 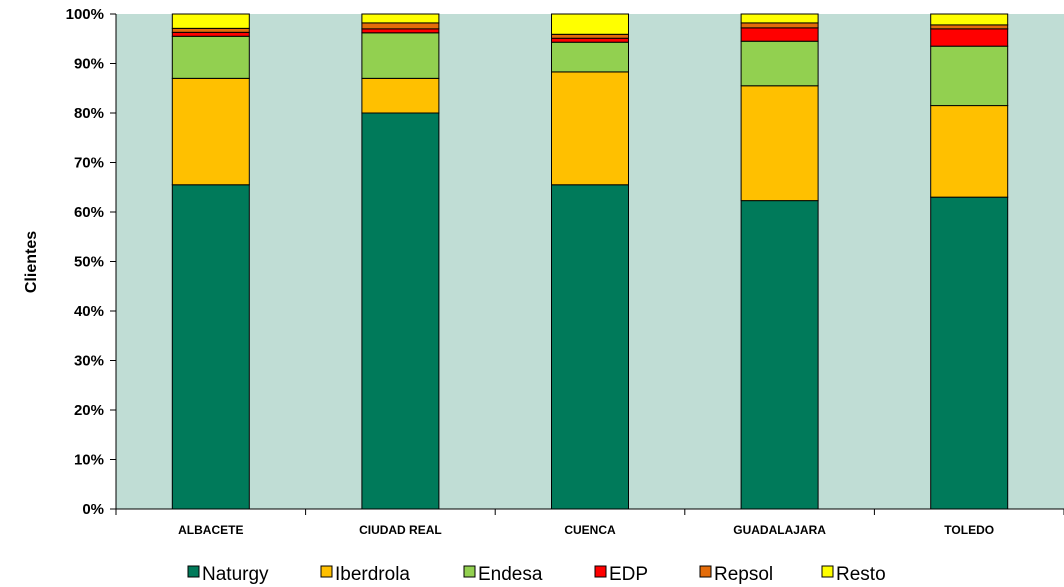 What do you see at coordinates (400, 530) in the screenshot?
I see `x-tick-label: CIUDAD REAL` at bounding box center [400, 530].